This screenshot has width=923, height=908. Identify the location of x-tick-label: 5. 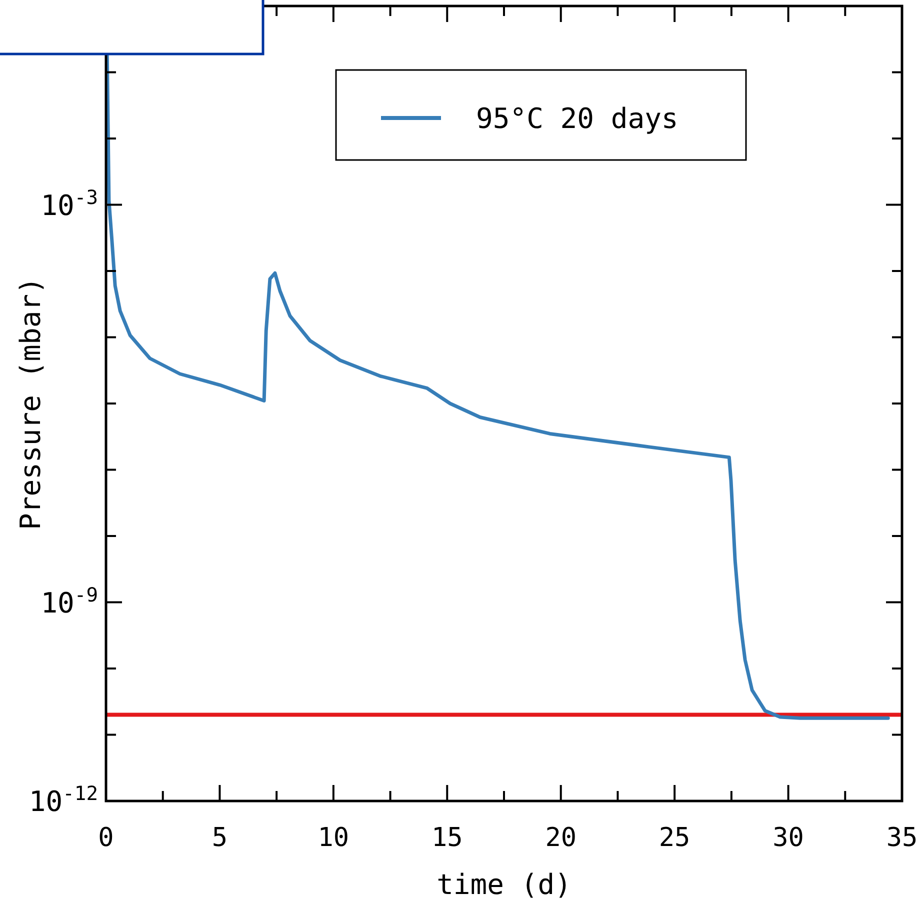
(220, 838).